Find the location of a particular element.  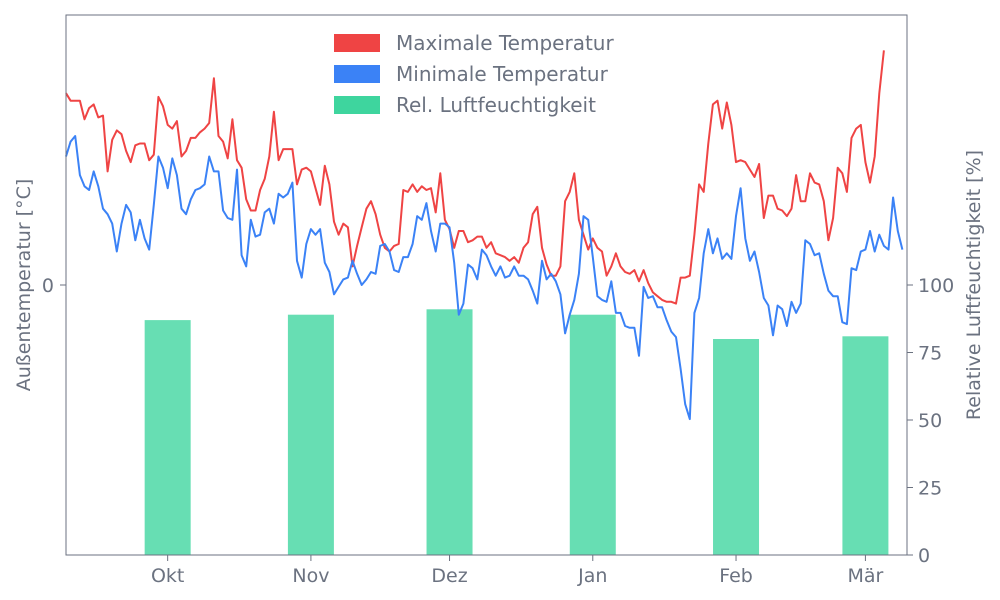

y-axis-right-label: Relative Luftfeuchtigkeit [%] is located at coordinates (974, 285).